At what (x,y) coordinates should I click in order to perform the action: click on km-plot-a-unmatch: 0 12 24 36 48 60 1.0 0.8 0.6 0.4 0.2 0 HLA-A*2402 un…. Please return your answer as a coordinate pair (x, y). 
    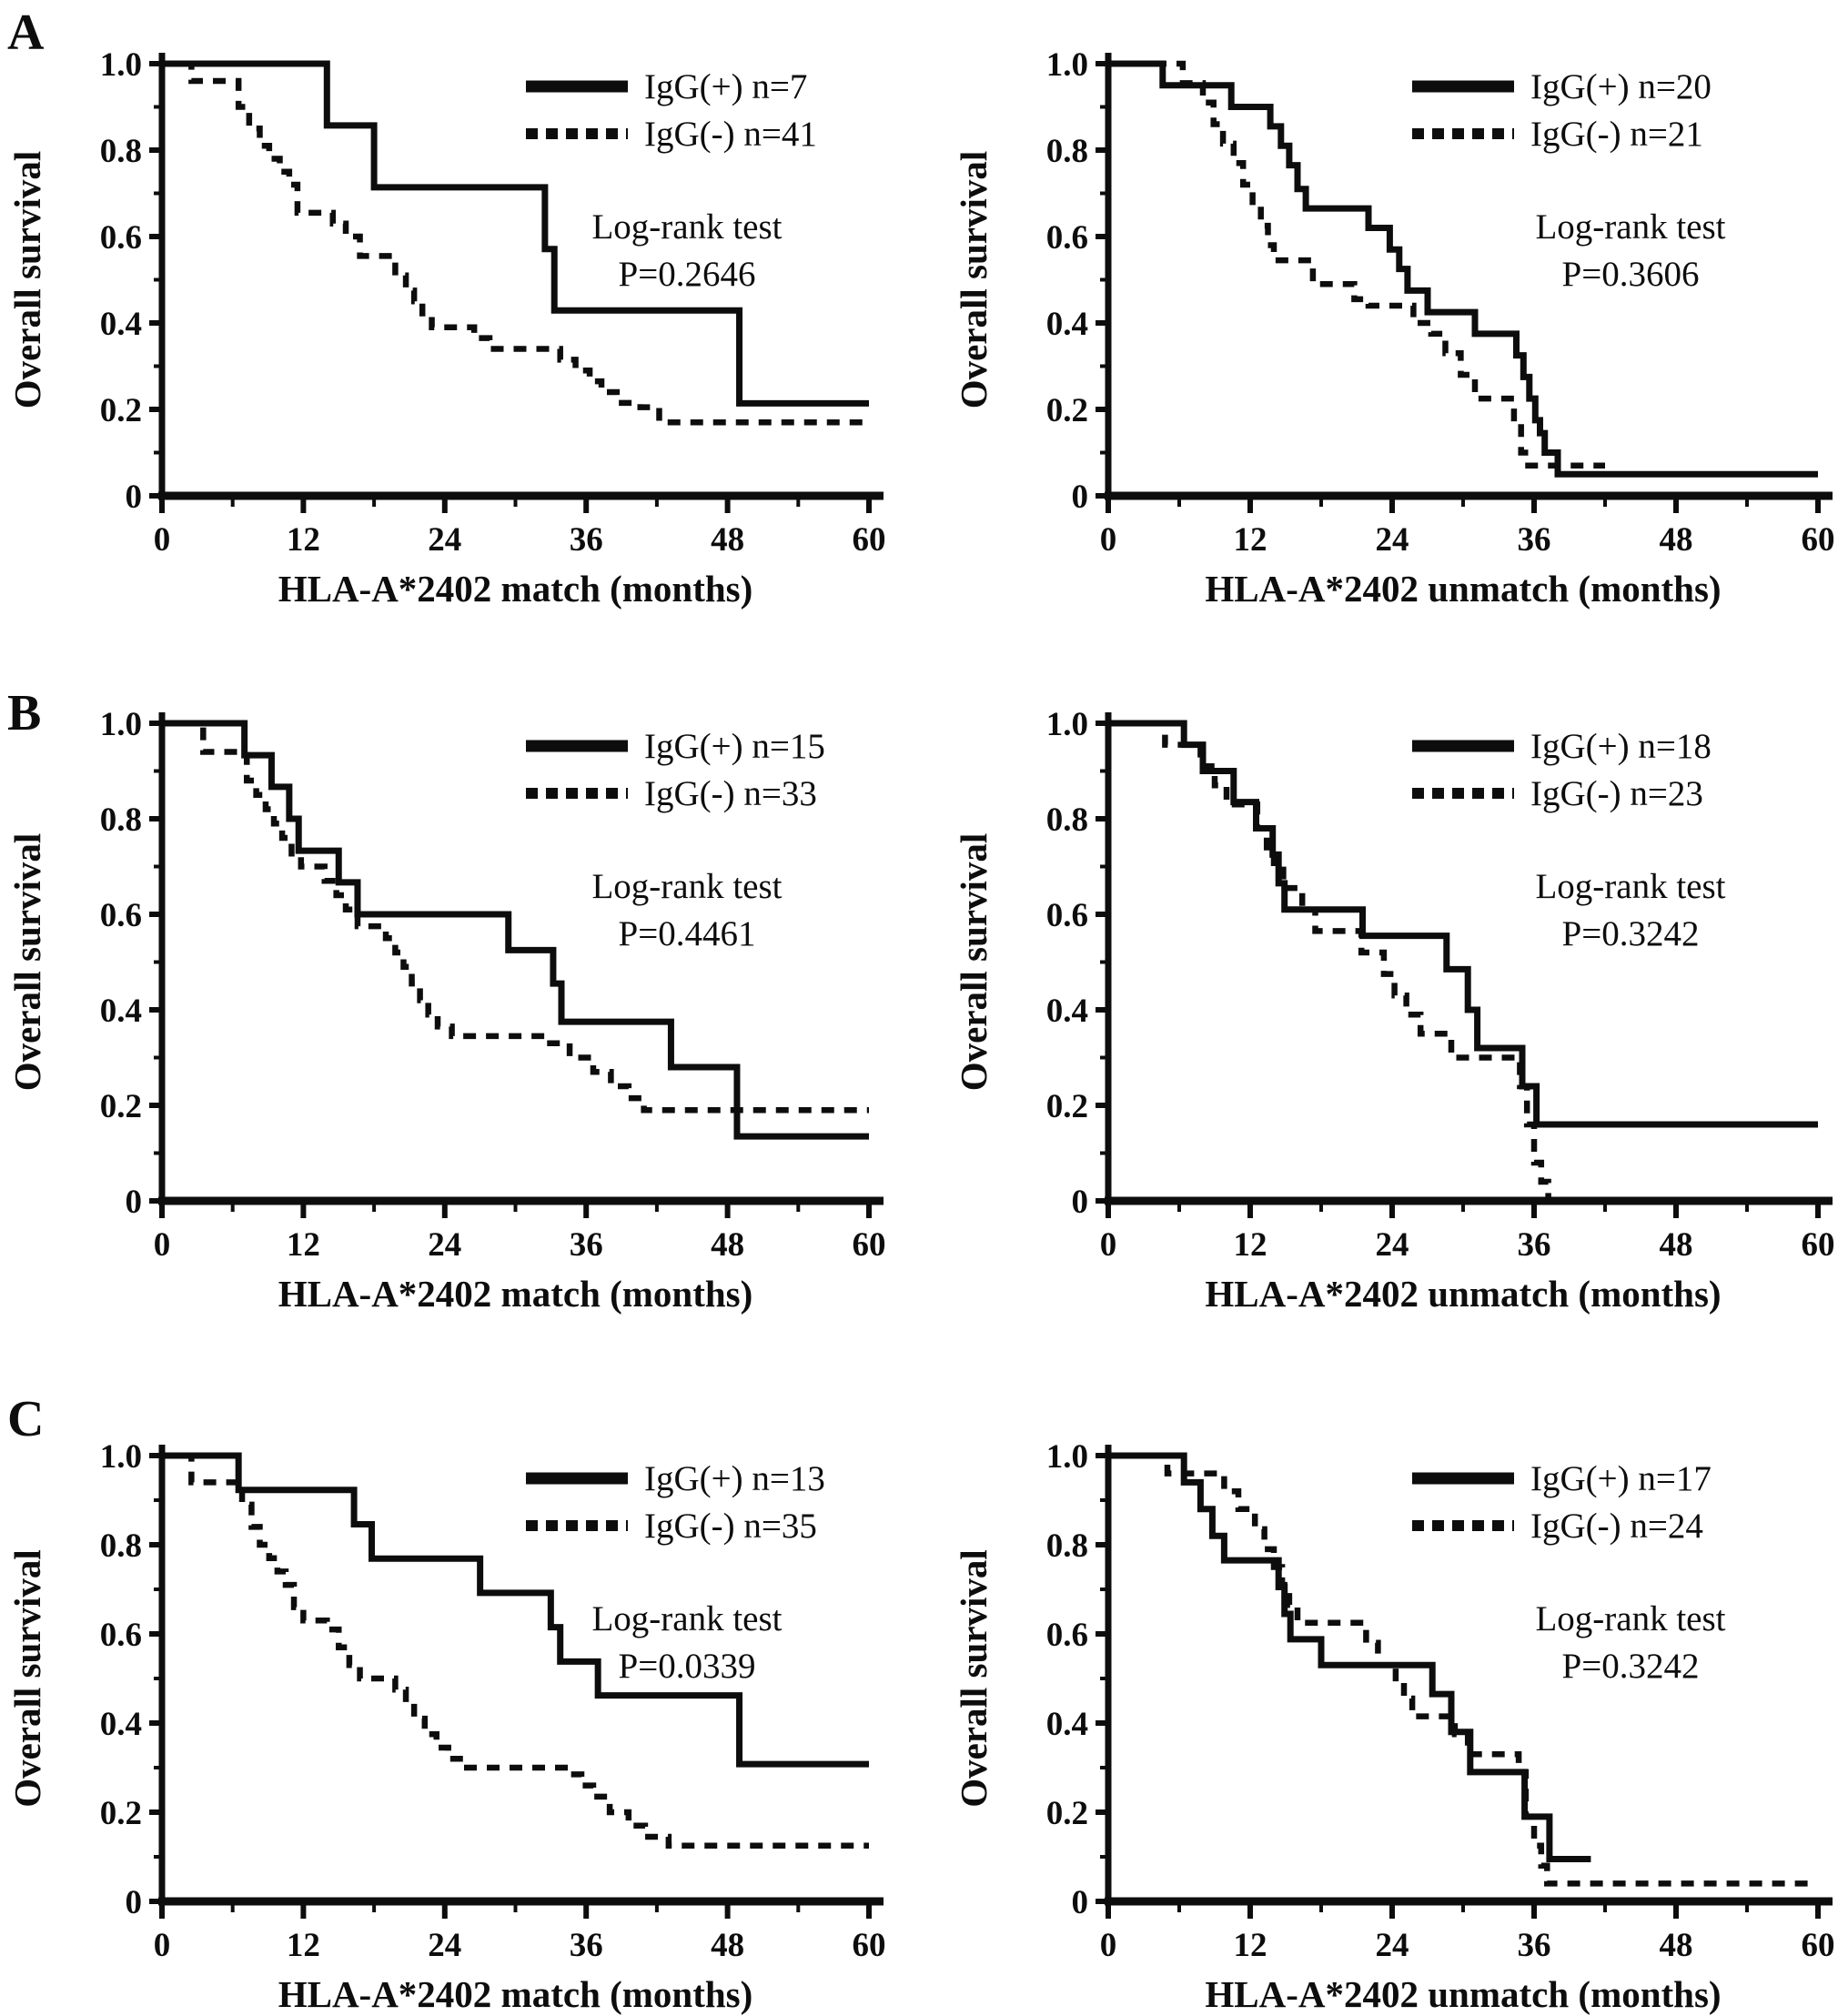
    Looking at the image, I should click on (1394, 328).